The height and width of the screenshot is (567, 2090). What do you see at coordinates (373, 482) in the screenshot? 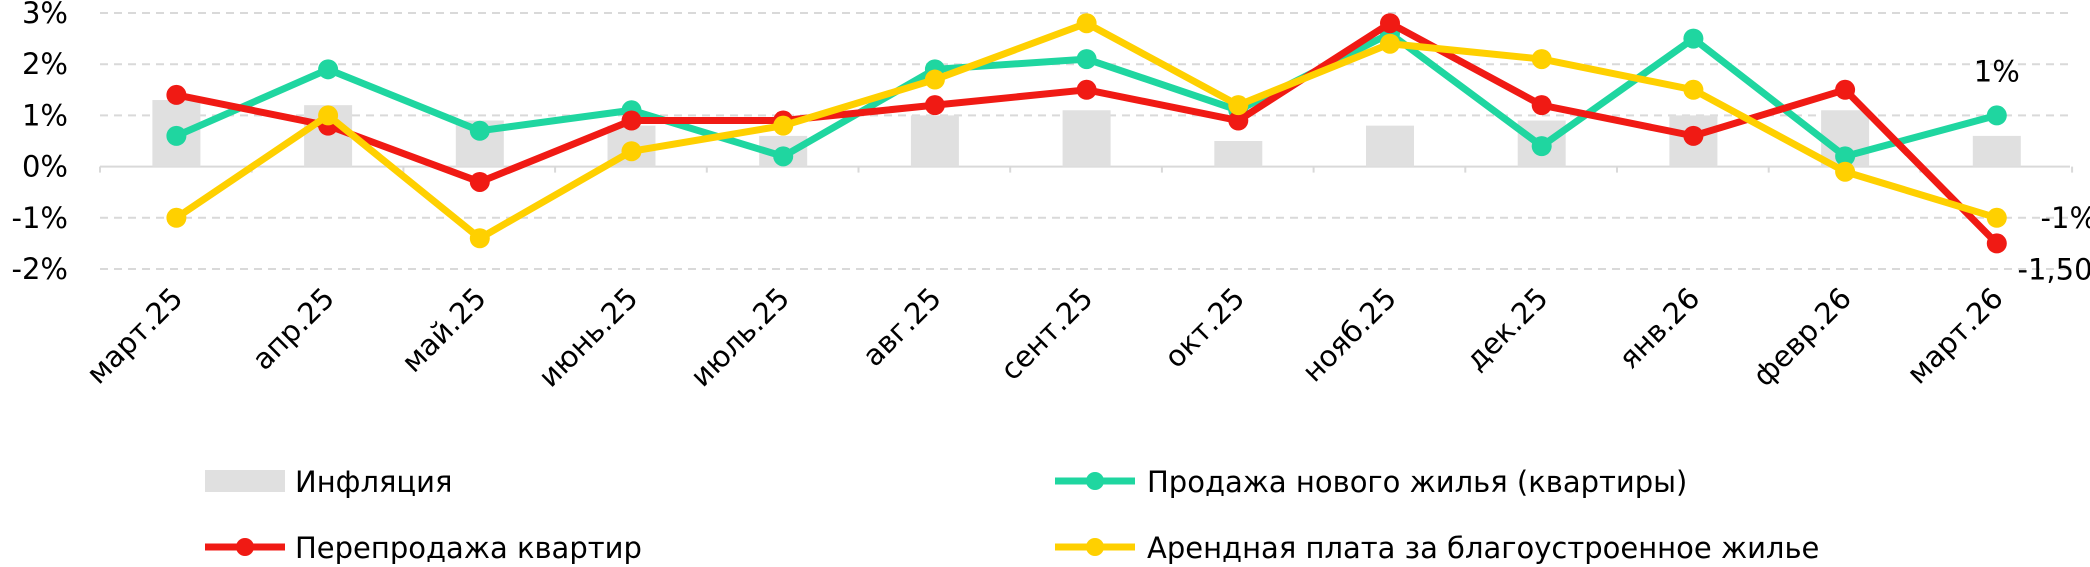
I see `legend-label-inflation: Инфляция` at bounding box center [373, 482].